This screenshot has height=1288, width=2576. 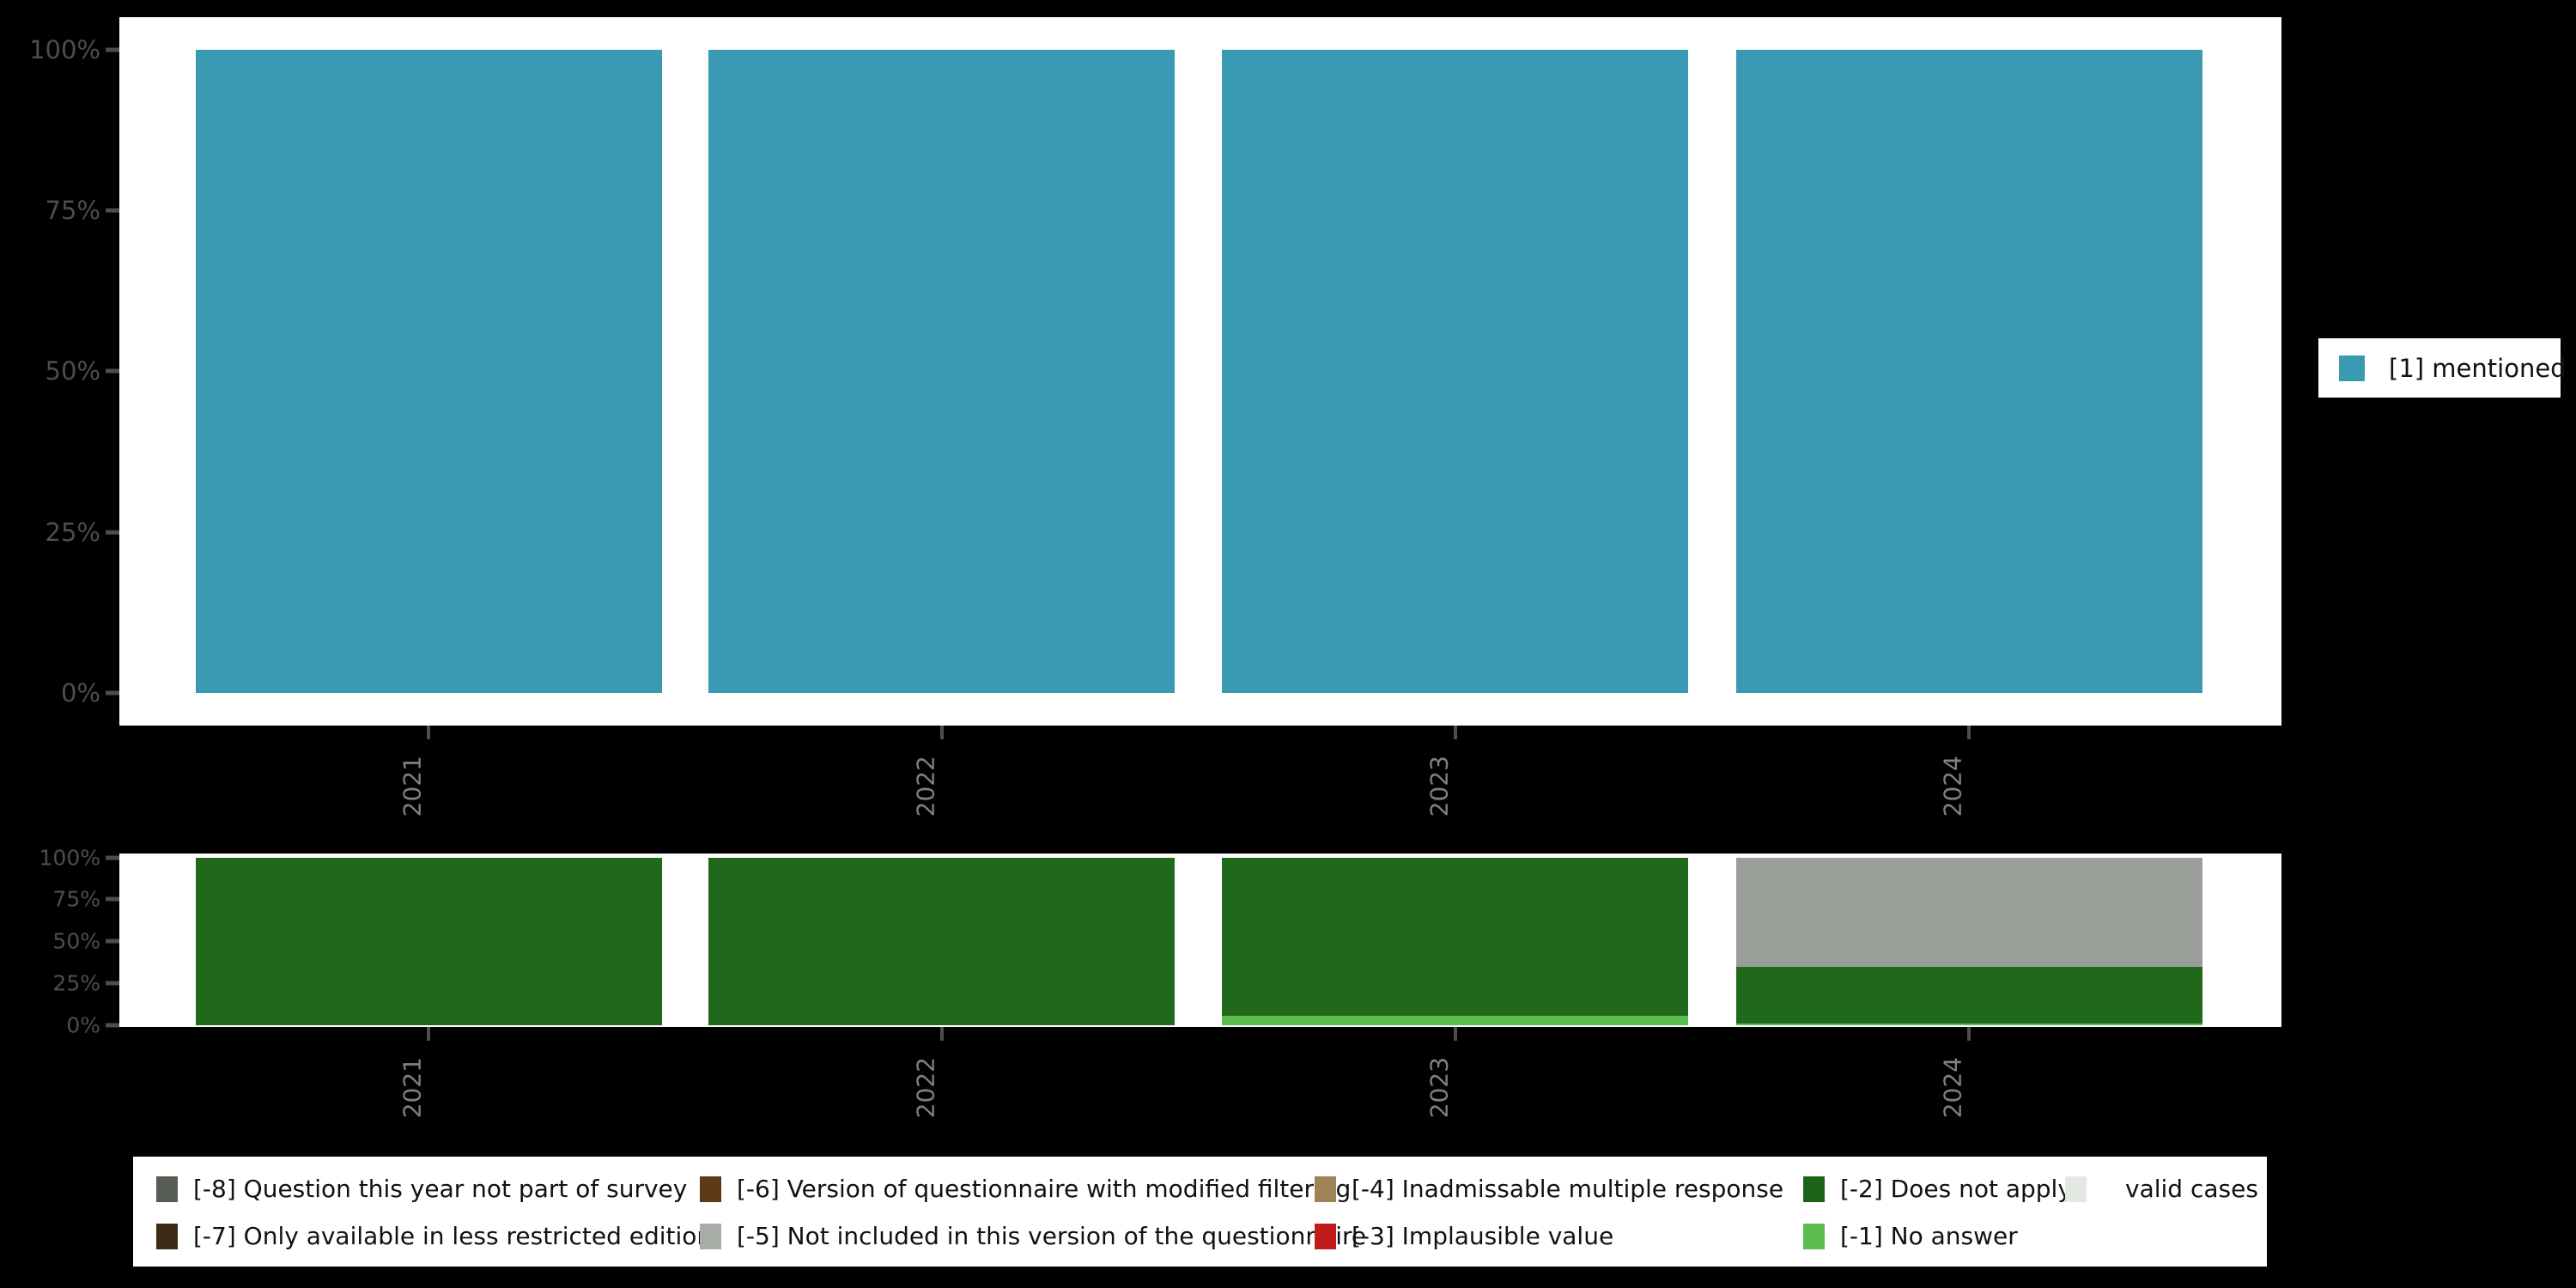 I want to click on legend-swatch-minus8, so click(x=167, y=1189).